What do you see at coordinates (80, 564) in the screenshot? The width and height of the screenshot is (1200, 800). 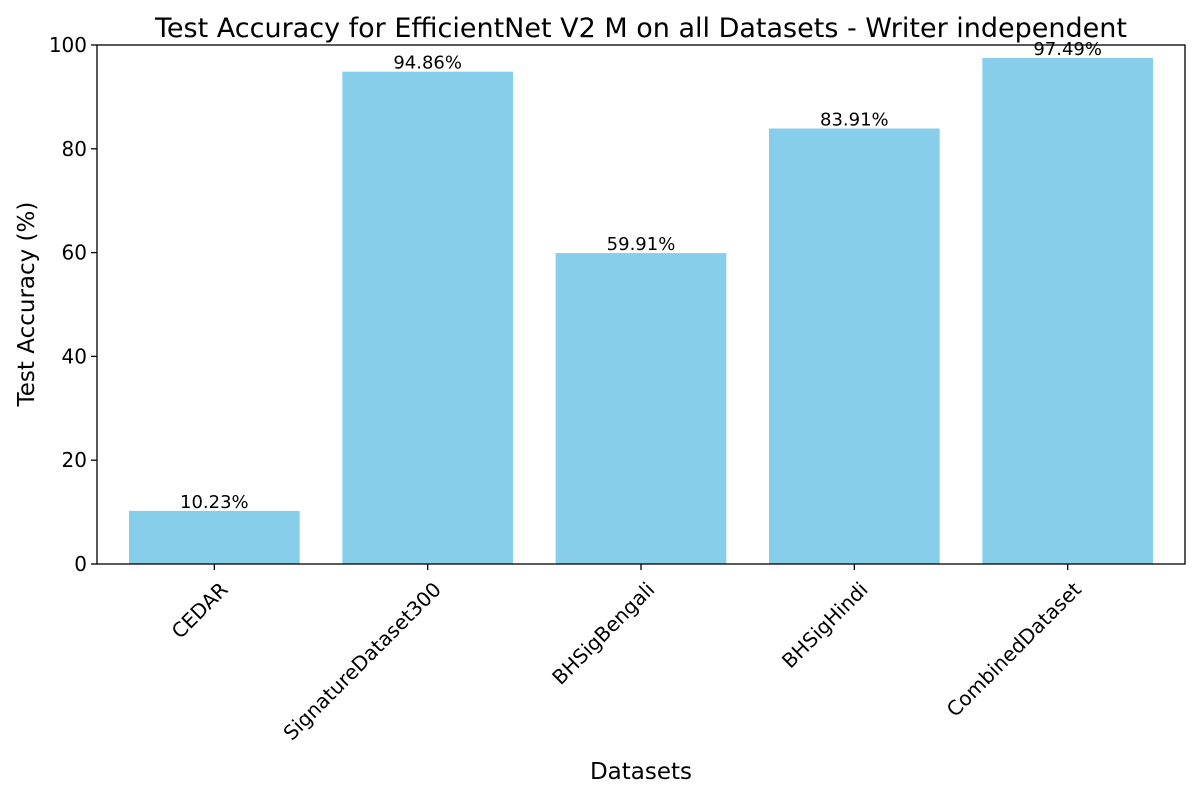 I see `y-tick-label: 0` at bounding box center [80, 564].